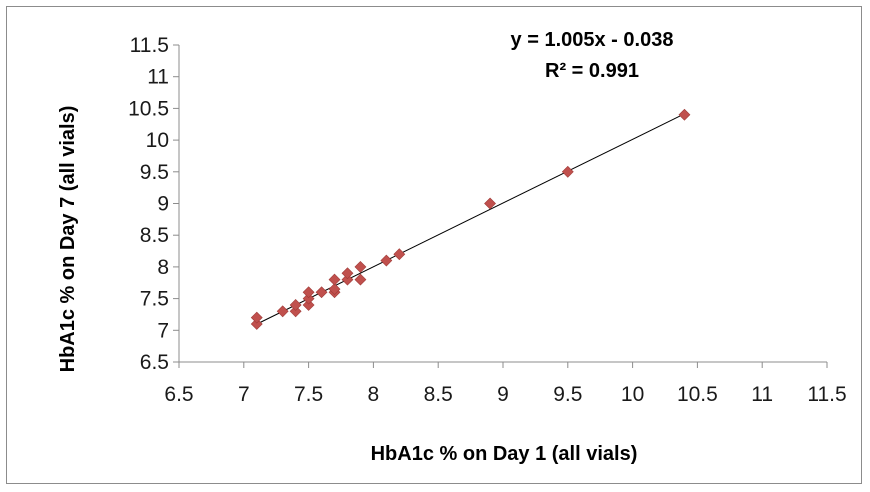  Describe the element at coordinates (438, 394) in the screenshot. I see `x-tick-label: 8.5` at that location.